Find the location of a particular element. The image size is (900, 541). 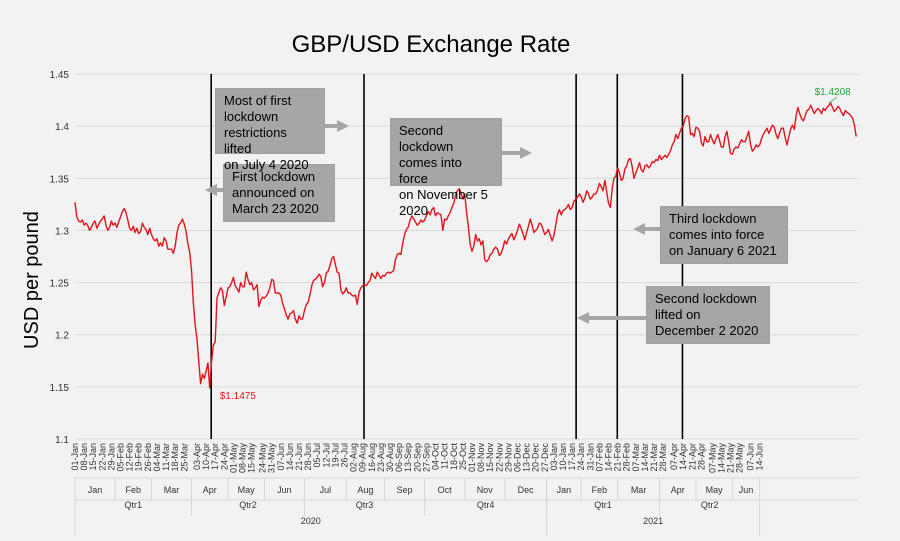

x-tick-label: 01-Nov is located at coordinates (472, 458).